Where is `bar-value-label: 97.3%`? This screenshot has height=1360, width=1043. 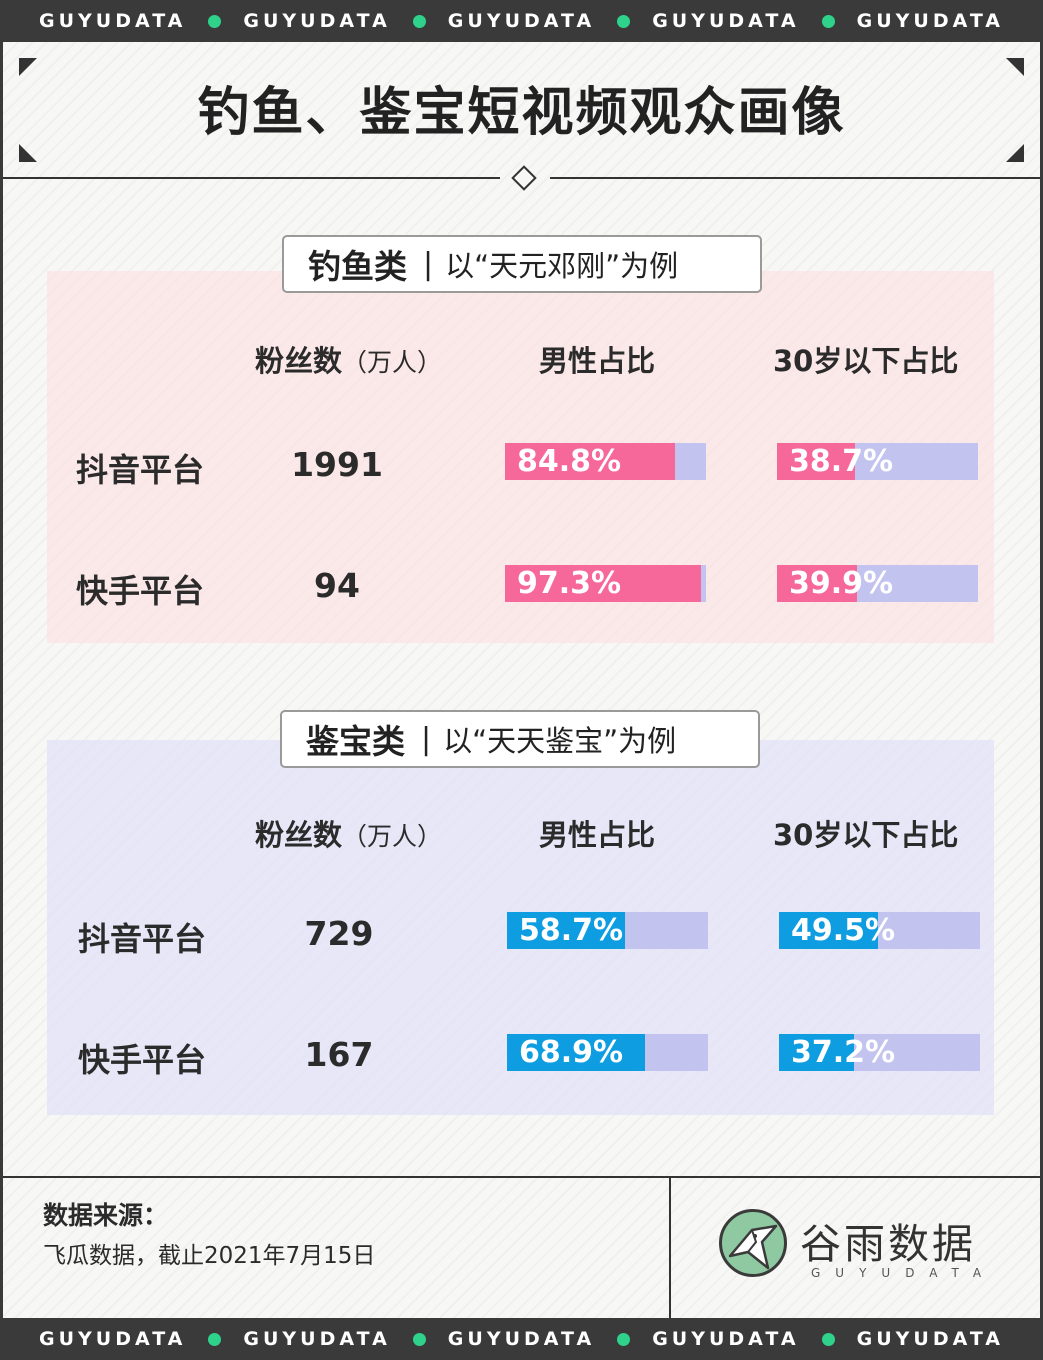
bar-value-label: 97.3% is located at coordinates (569, 583).